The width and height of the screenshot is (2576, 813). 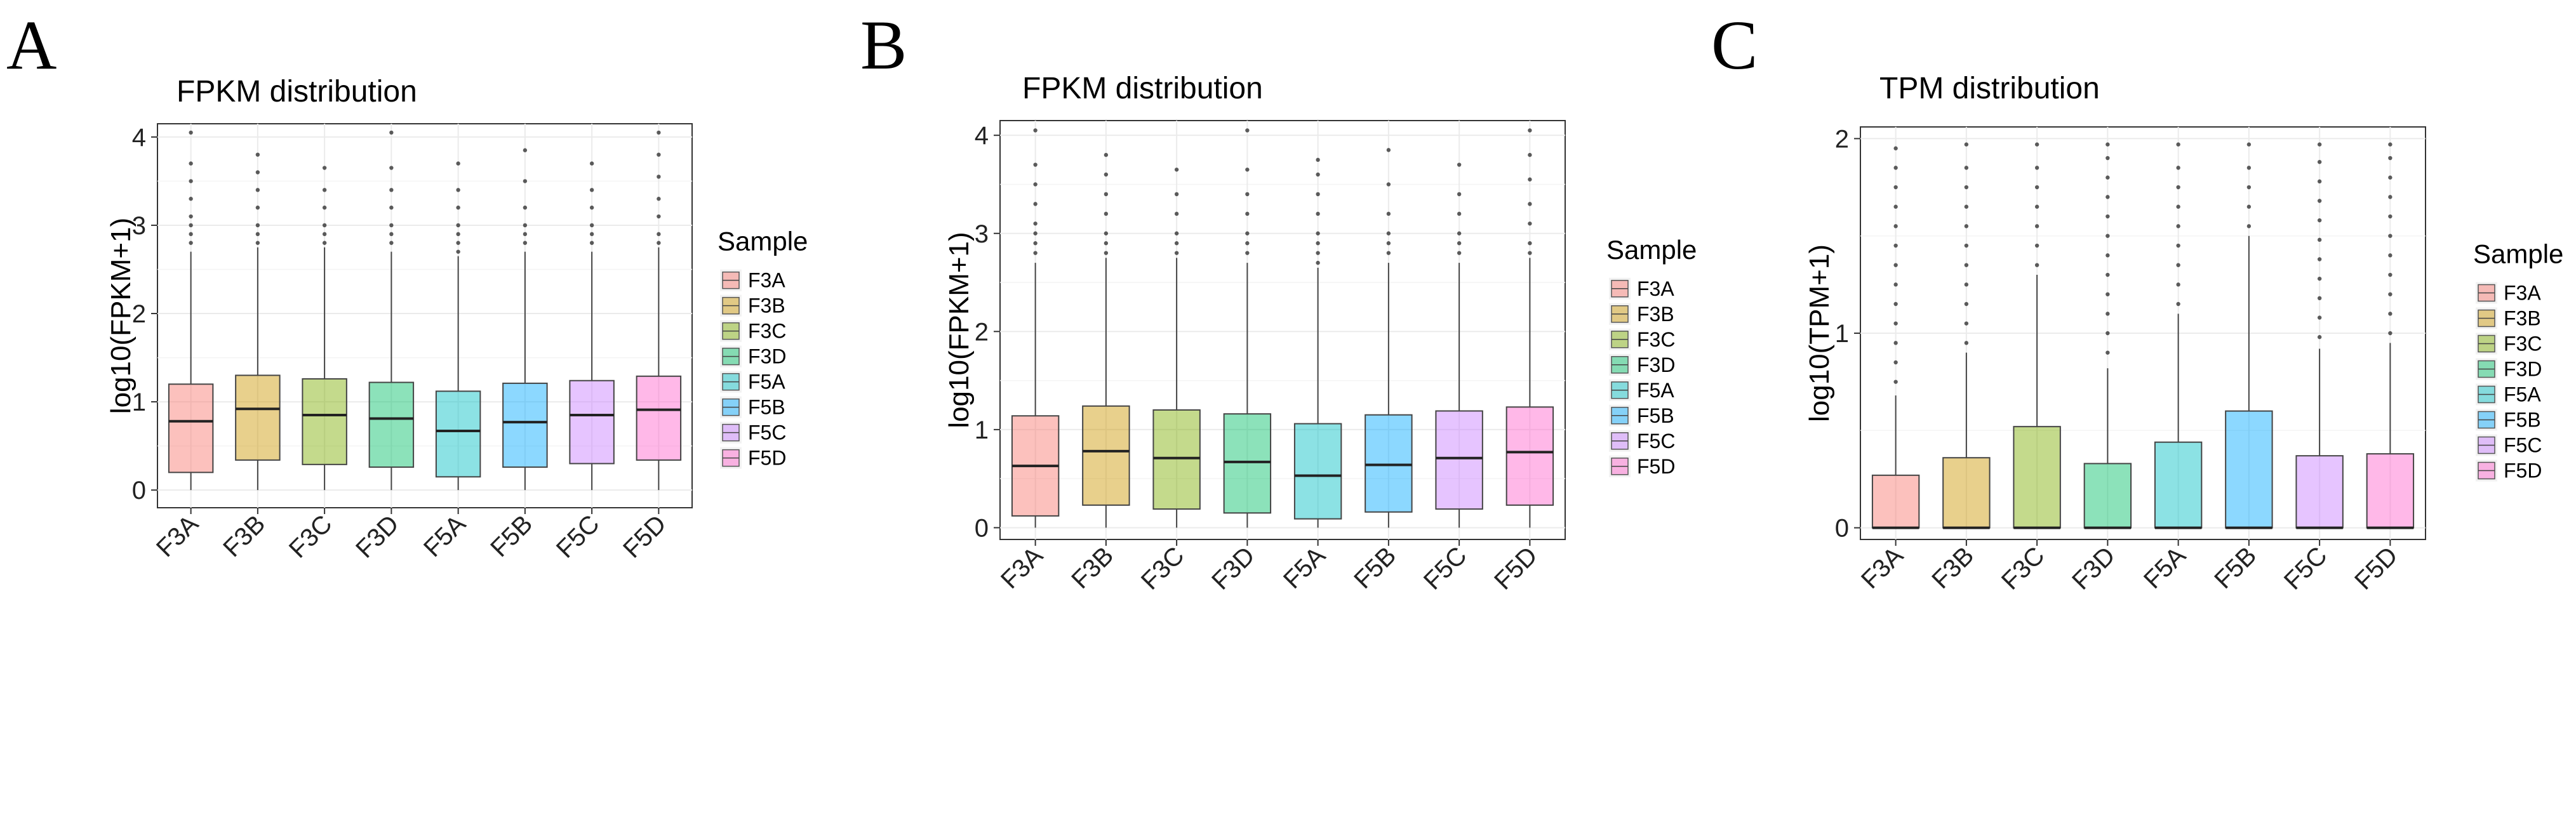 I want to click on y-tick-label: 1, so click(x=982, y=430).